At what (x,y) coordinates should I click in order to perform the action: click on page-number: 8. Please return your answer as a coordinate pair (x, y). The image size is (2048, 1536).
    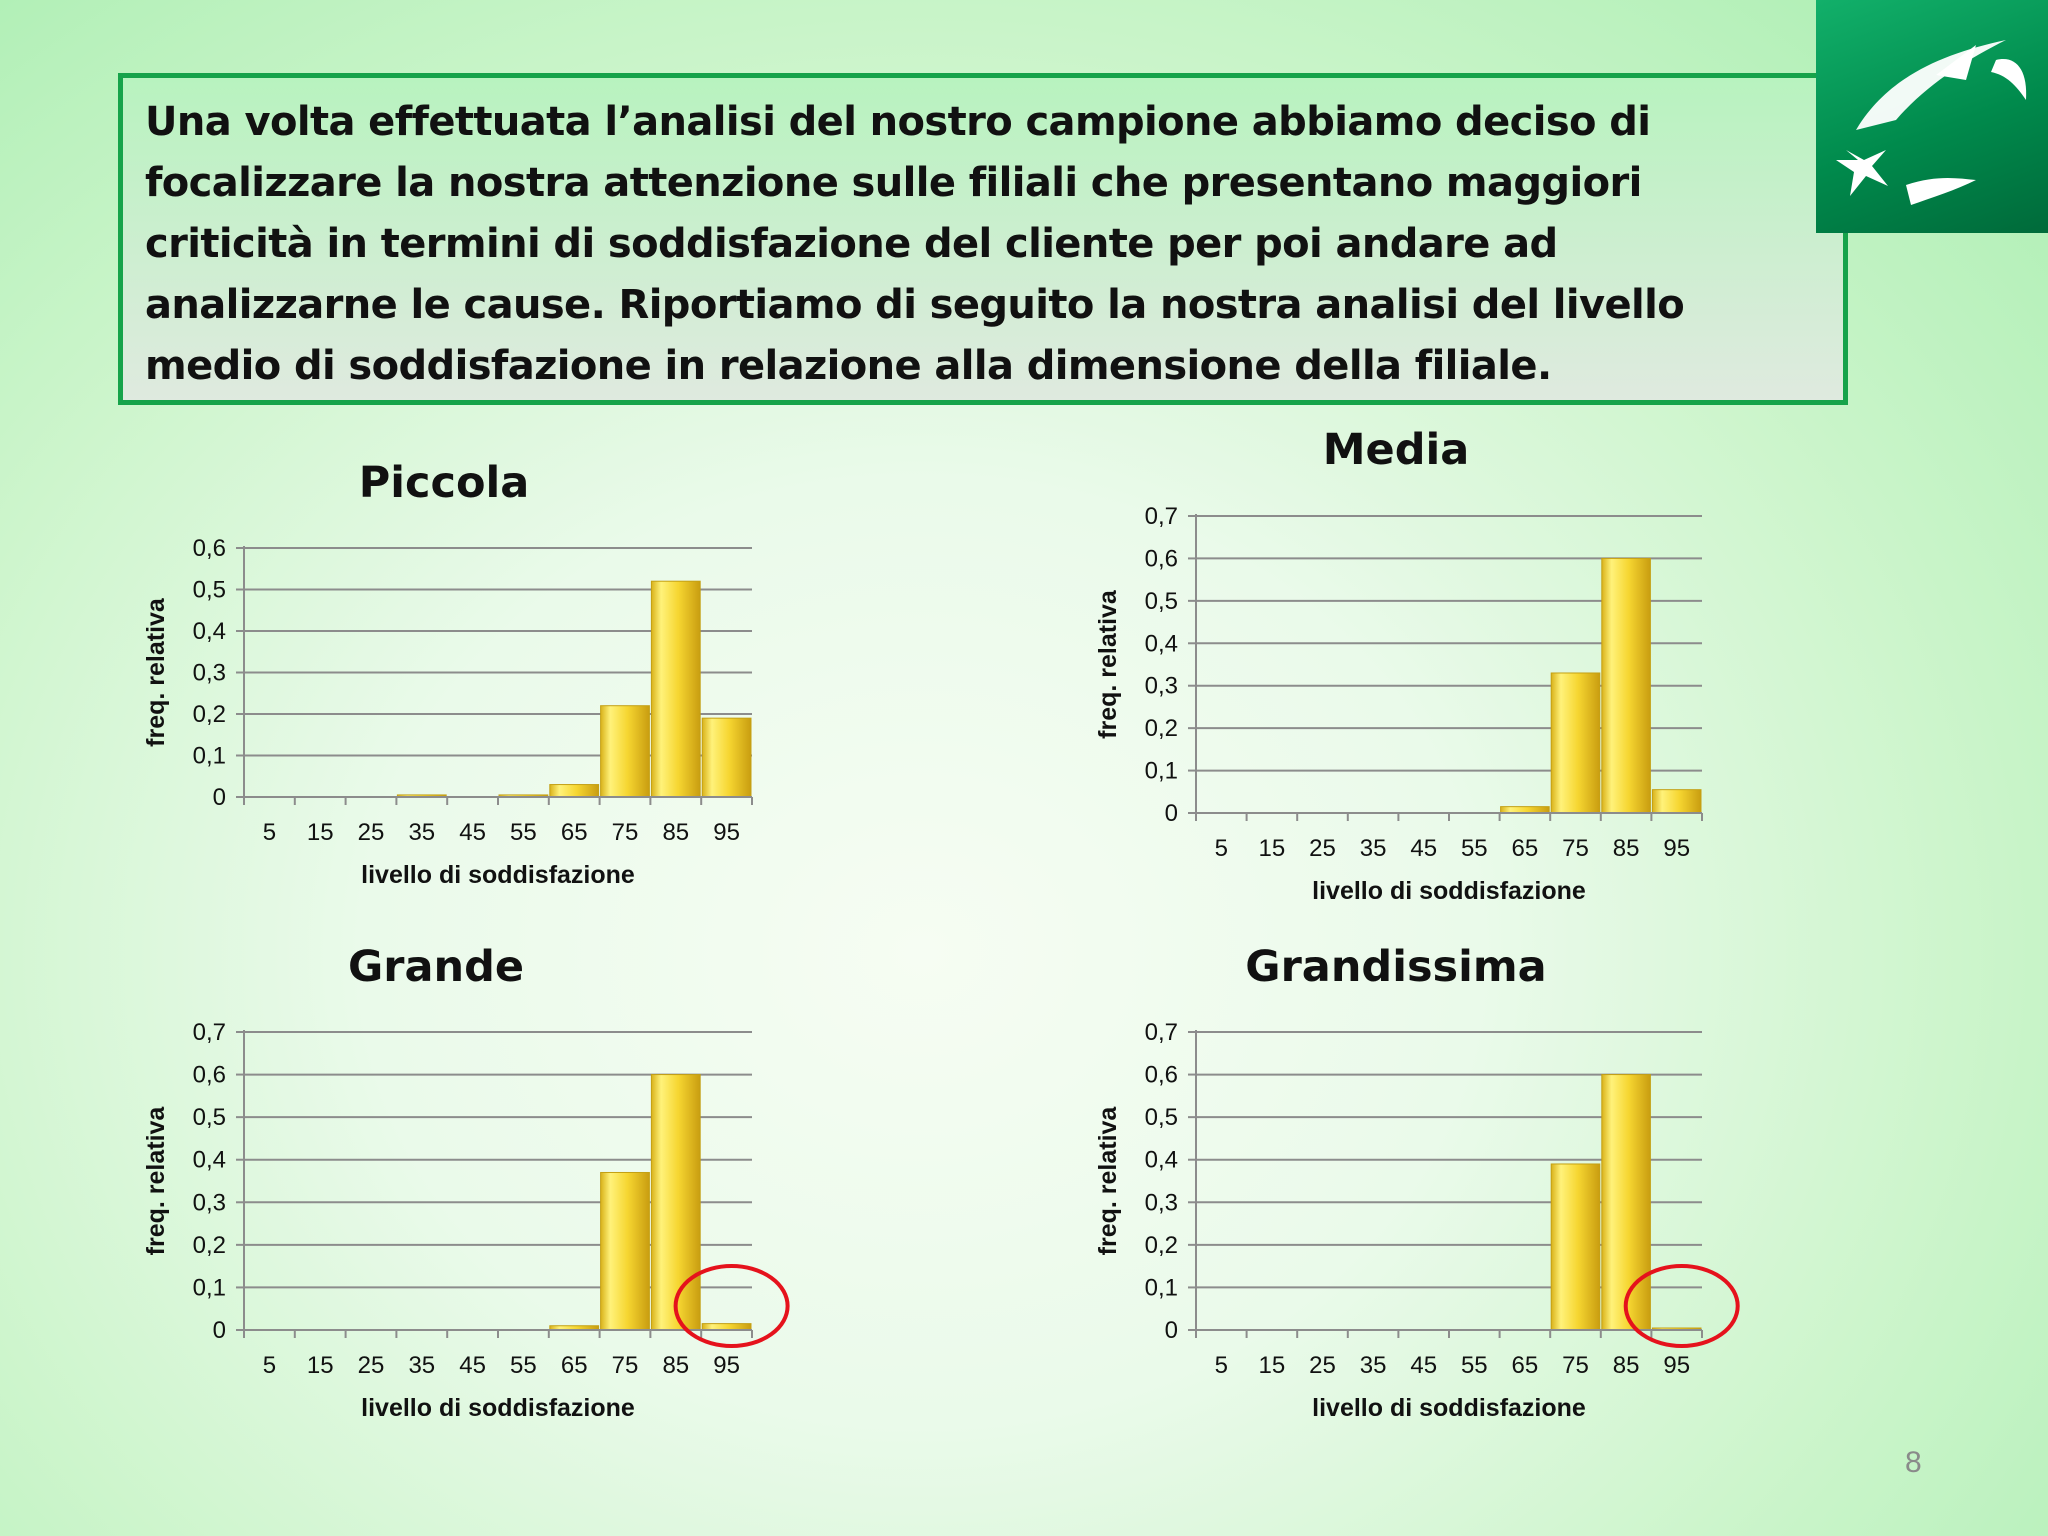
    Looking at the image, I should click on (1913, 1462).